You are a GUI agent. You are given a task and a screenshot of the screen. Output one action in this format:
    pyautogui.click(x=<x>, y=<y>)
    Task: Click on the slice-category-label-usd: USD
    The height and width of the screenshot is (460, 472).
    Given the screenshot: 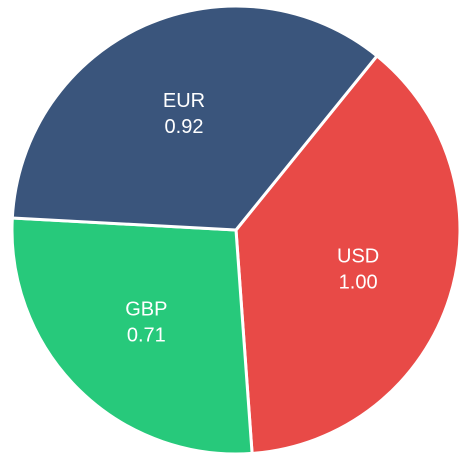 What is the action you would take?
    pyautogui.click(x=358, y=256)
    